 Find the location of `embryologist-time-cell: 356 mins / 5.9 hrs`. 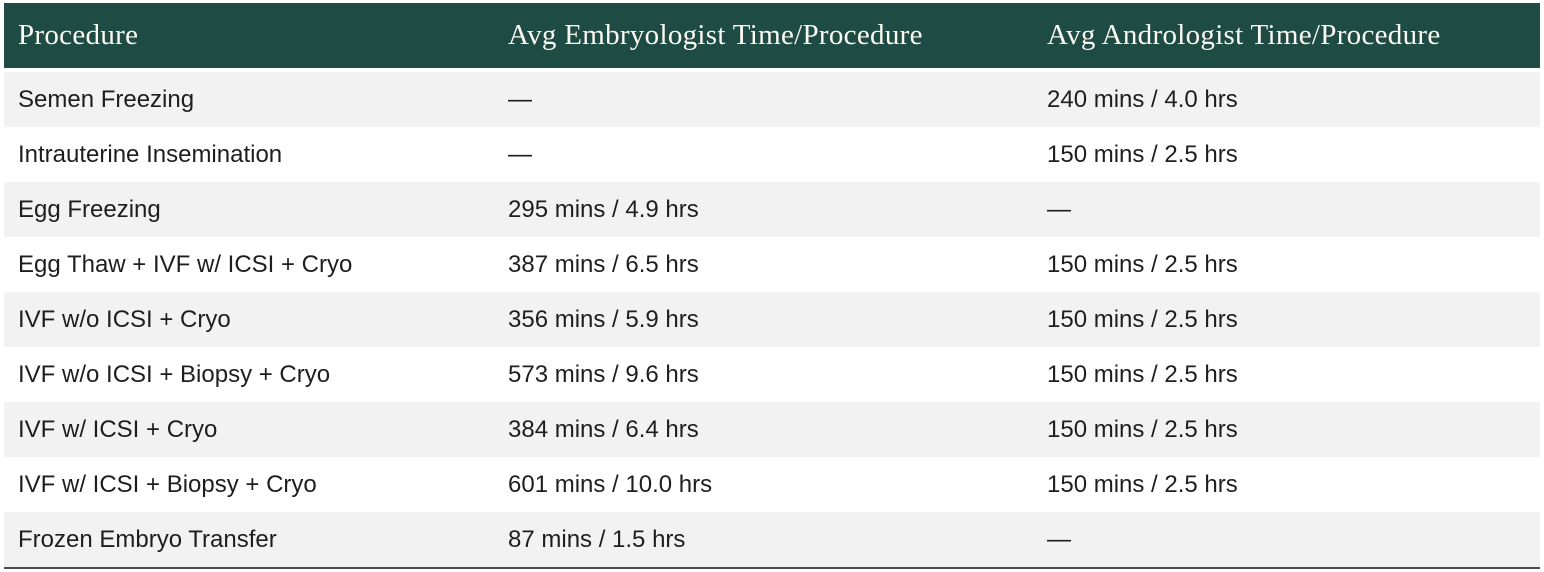

embryologist-time-cell: 356 mins / 5.9 hrs is located at coordinates (763, 319).